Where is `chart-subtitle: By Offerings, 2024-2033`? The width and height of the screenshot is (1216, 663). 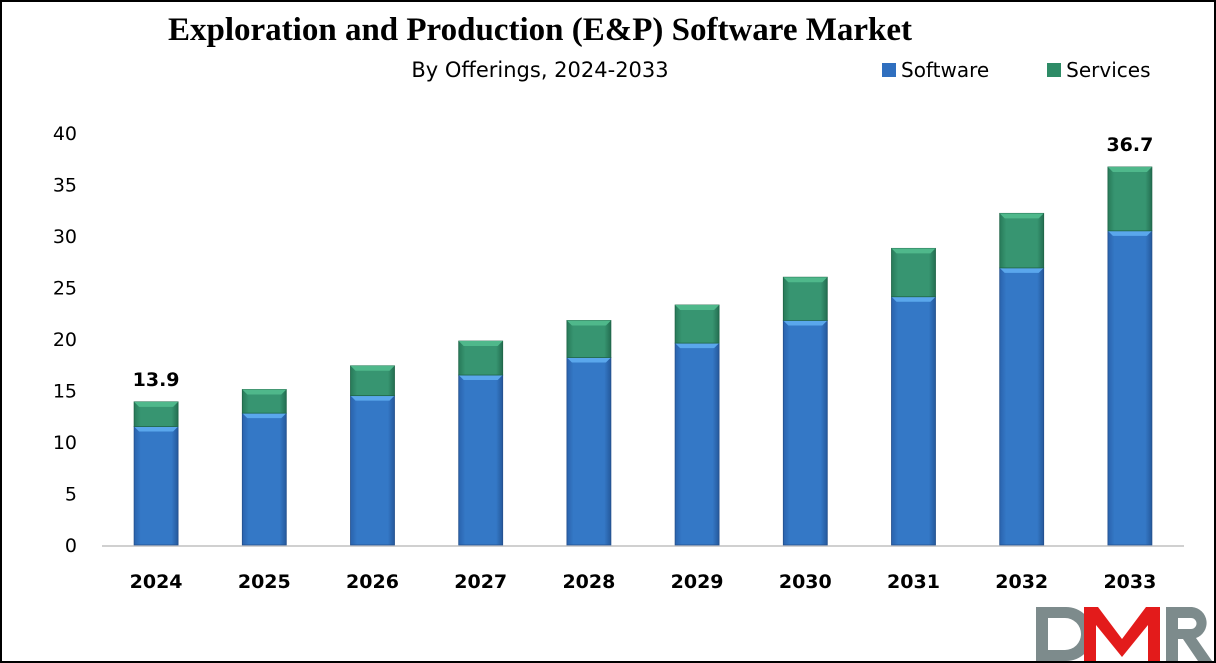 chart-subtitle: By Offerings, 2024-2033 is located at coordinates (540, 70).